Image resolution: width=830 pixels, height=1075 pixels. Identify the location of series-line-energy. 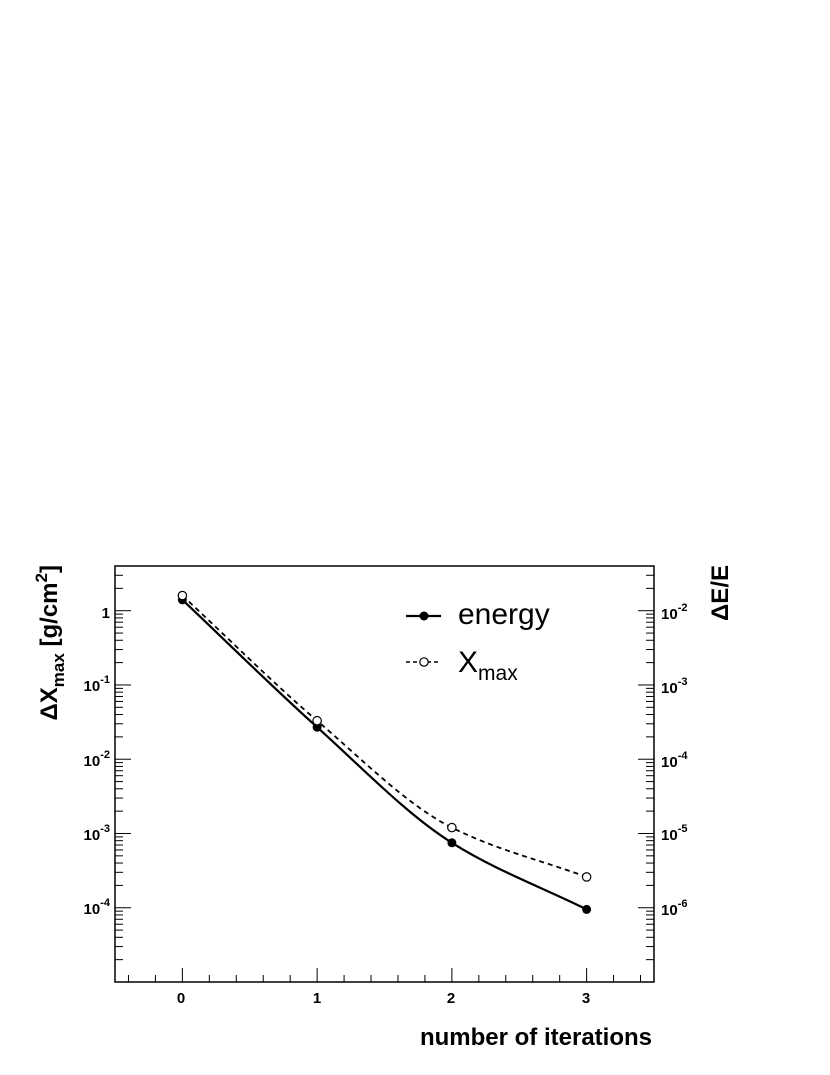
(384, 755).